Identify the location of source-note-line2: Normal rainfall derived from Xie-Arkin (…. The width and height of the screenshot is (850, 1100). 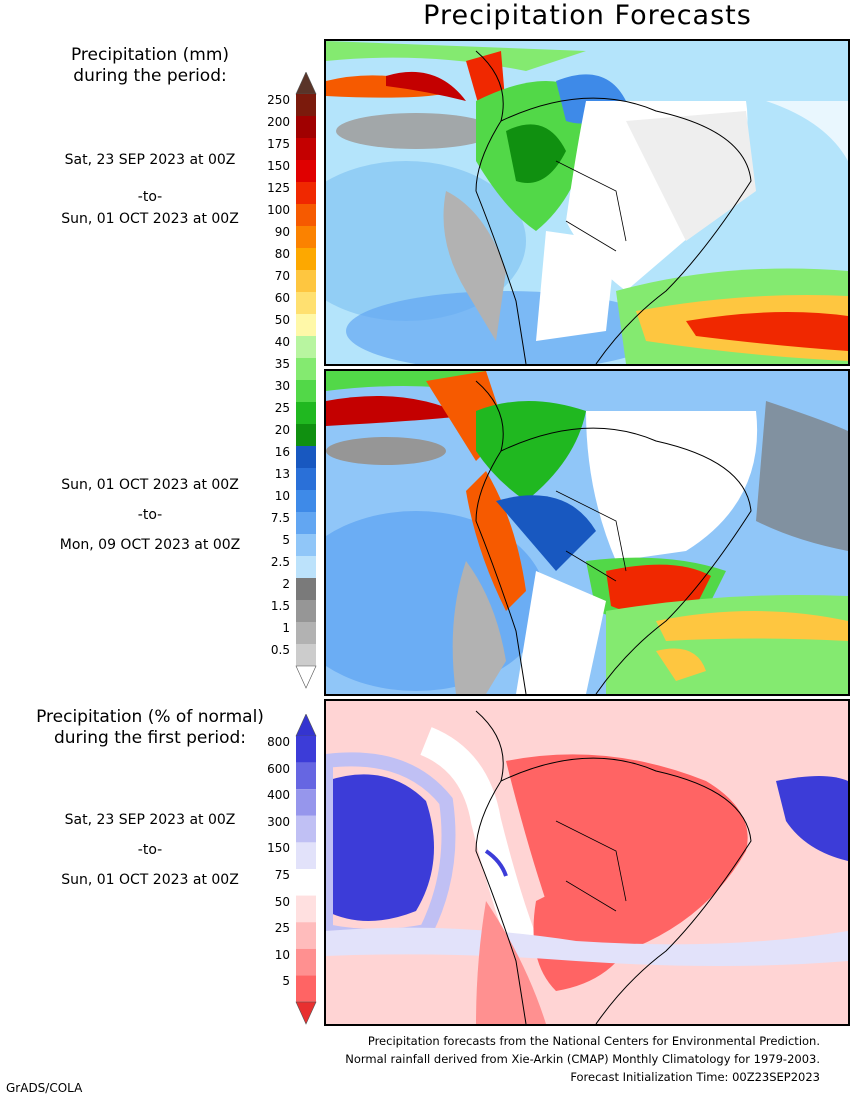
(582, 1059).